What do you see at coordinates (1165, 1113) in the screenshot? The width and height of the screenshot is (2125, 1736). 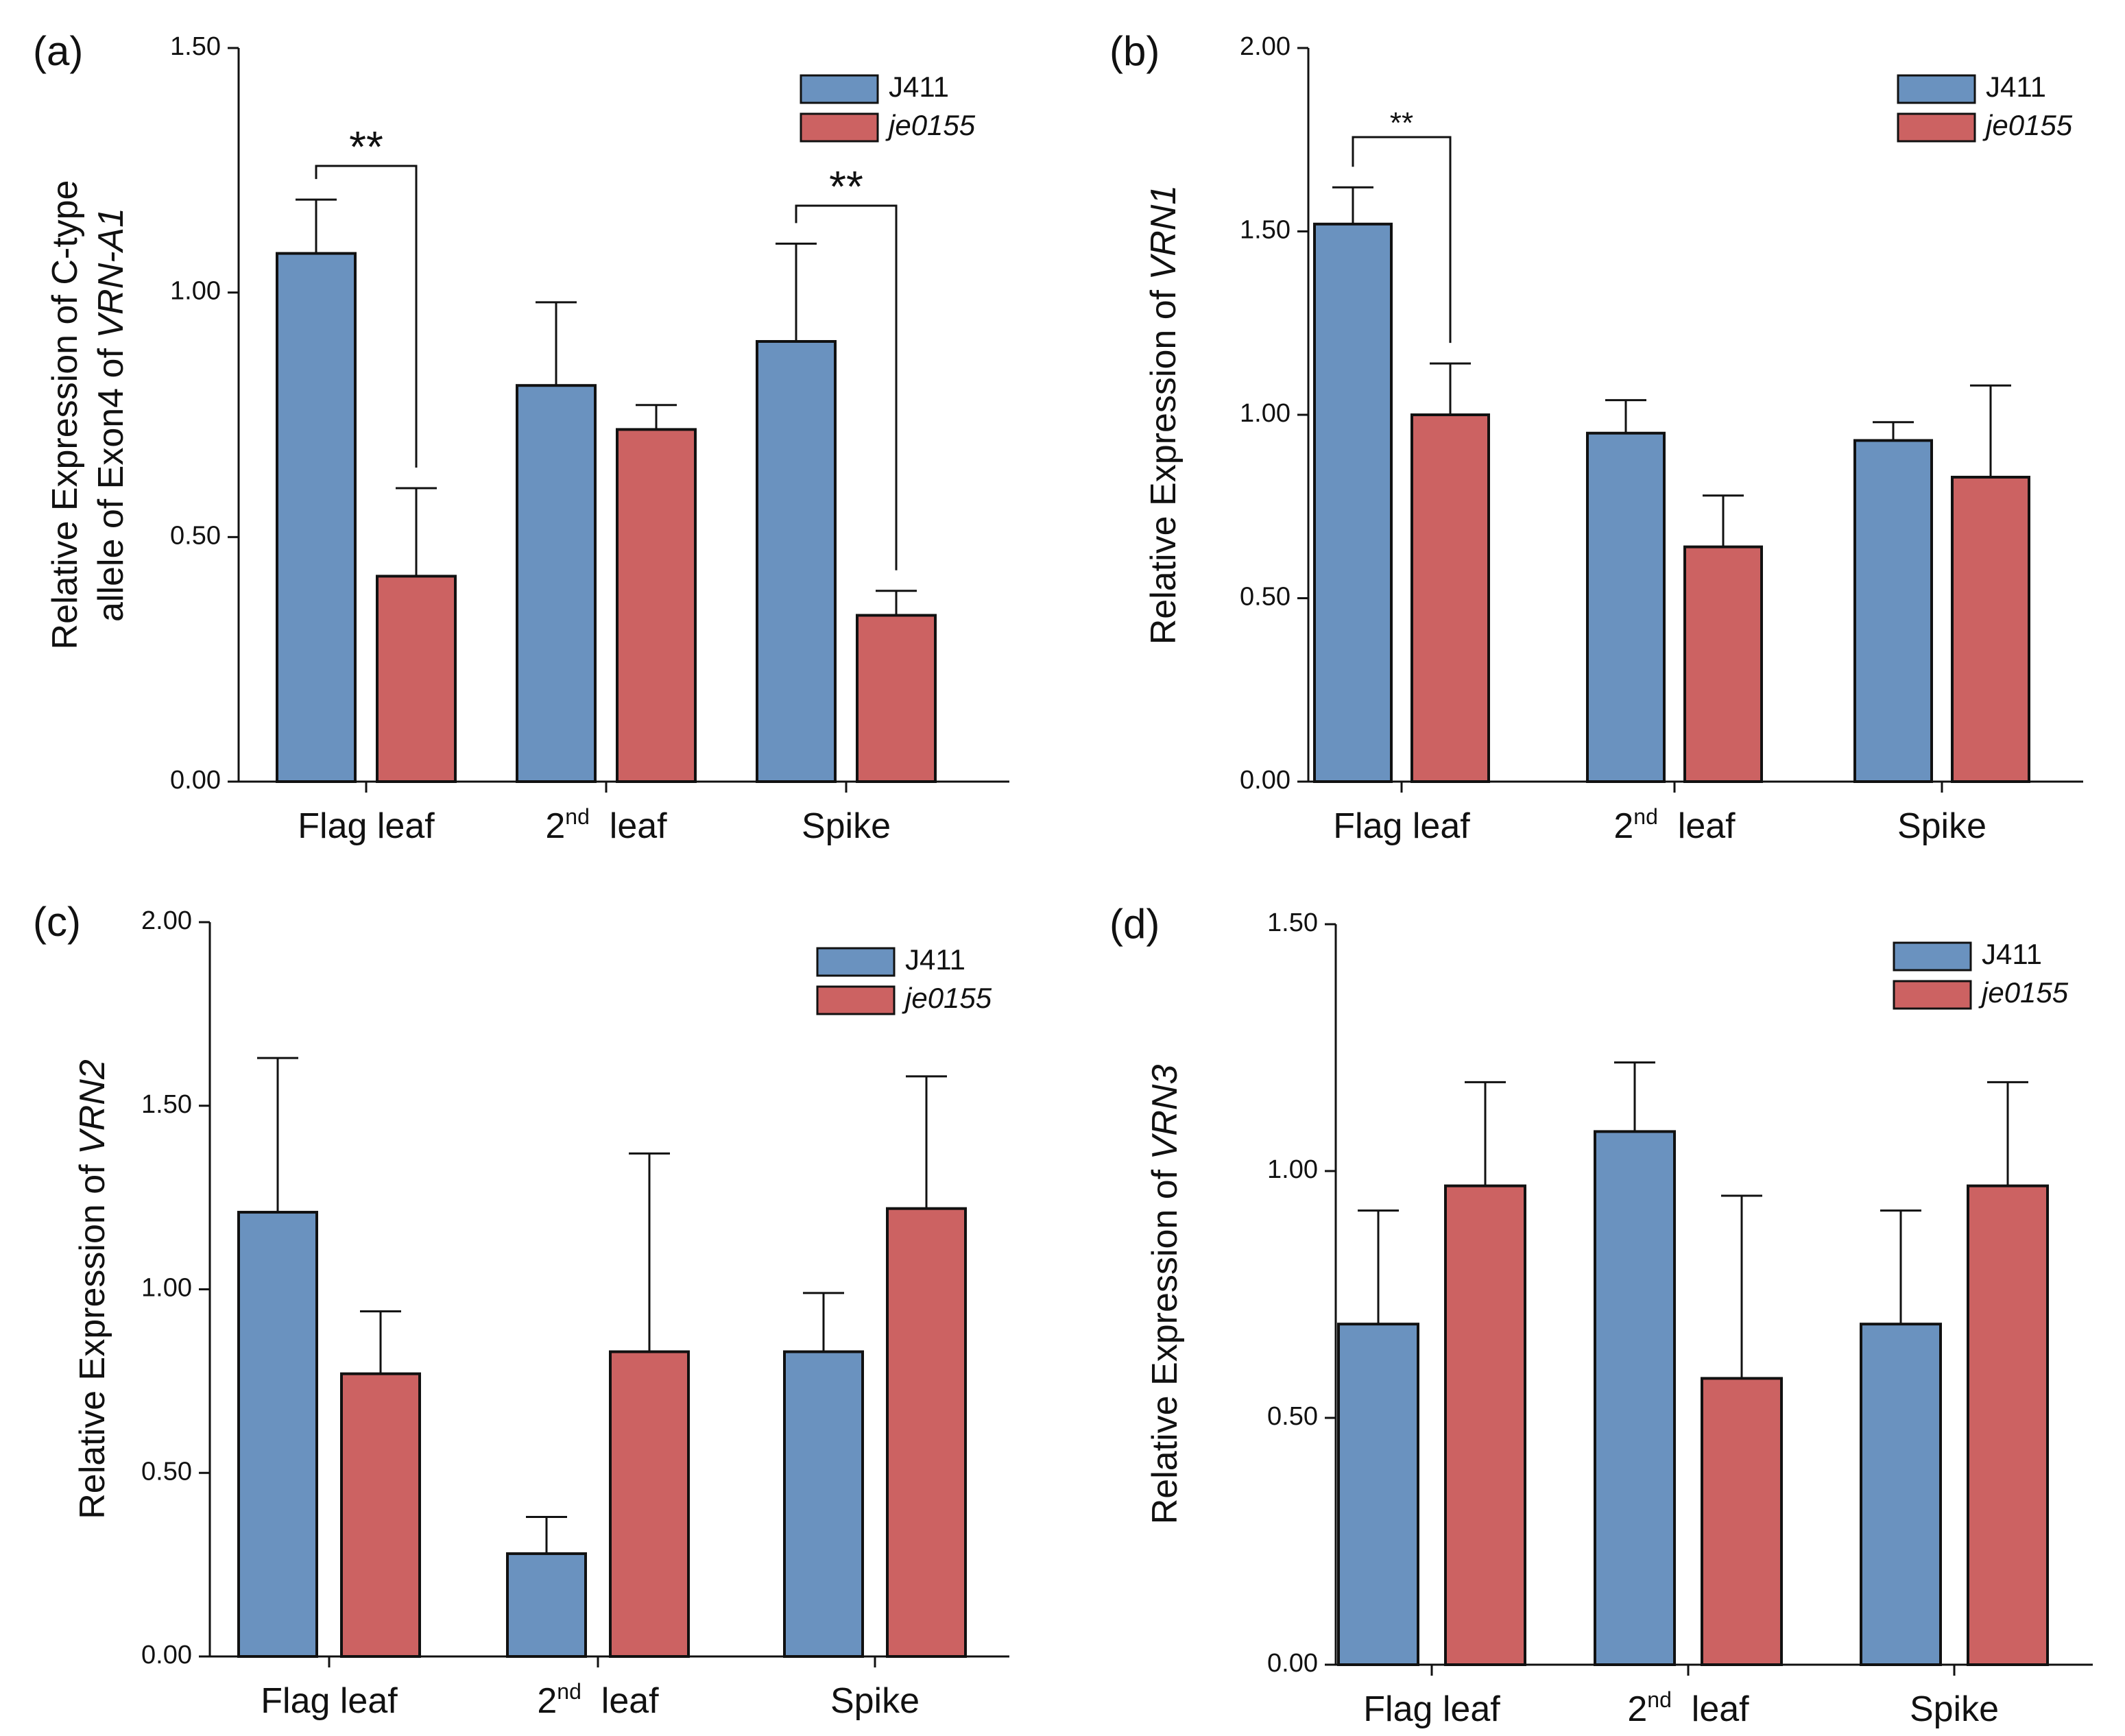 I see `y-axis-label-run: VRN3` at bounding box center [1165, 1113].